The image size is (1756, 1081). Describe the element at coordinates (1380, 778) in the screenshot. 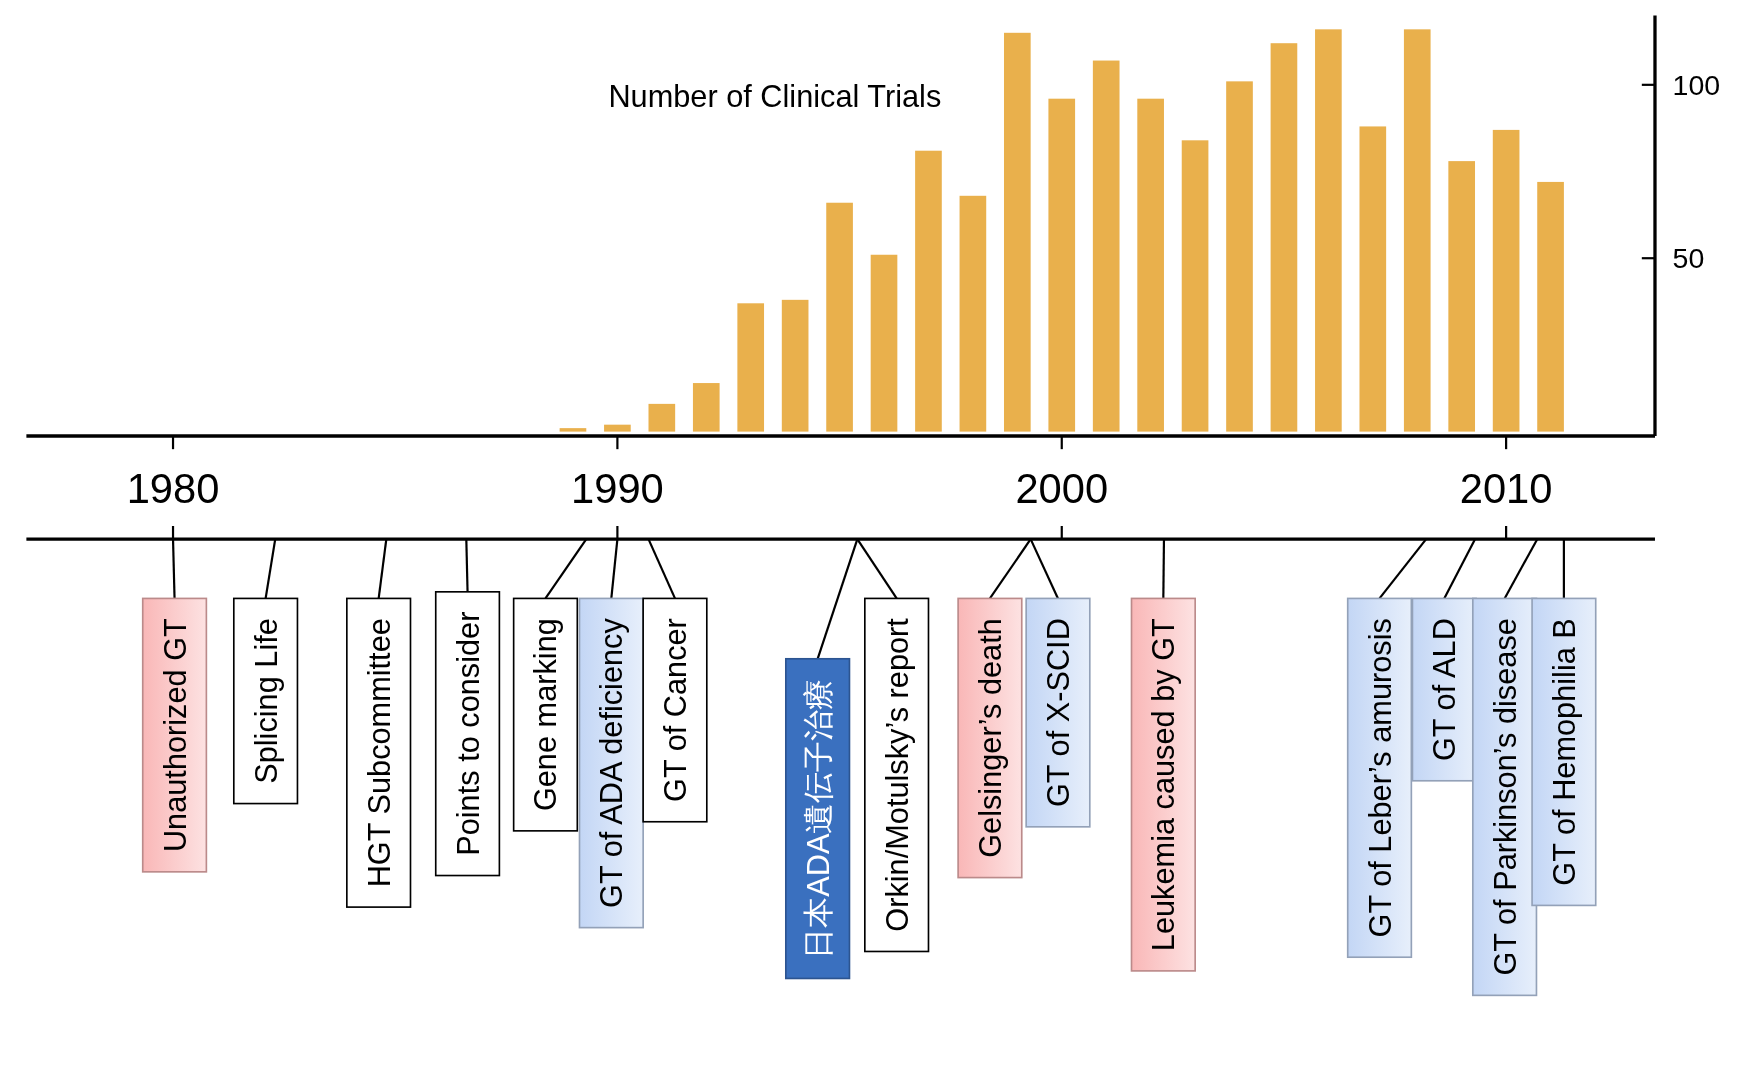

I see `text: GT of Leber’s amurosis` at that location.